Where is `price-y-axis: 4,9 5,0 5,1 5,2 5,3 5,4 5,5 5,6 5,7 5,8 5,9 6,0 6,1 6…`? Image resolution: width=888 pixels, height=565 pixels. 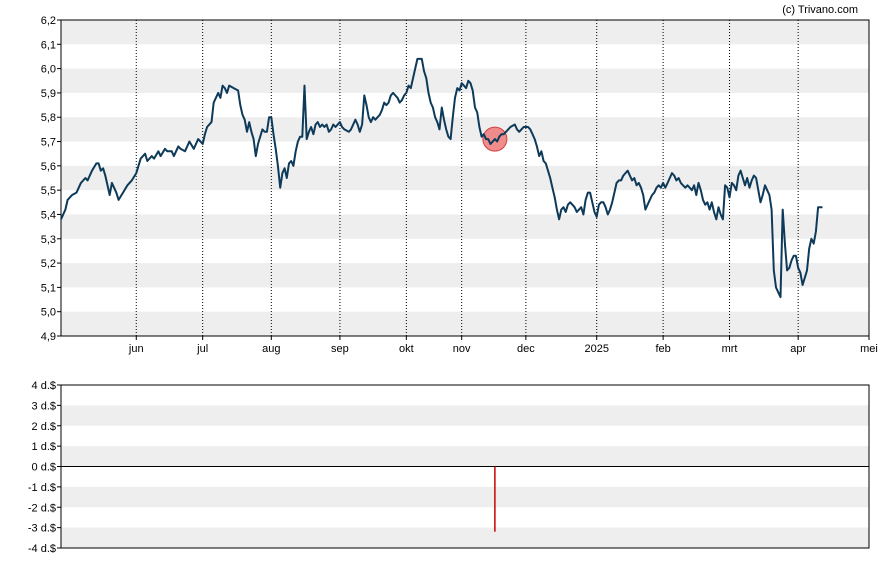 price-y-axis: 4,9 5,0 5,1 5,2 5,3 5,4 5,5 5,6 5,7 5,8 5,9 6,0 6,1 6… is located at coordinates (51, 179).